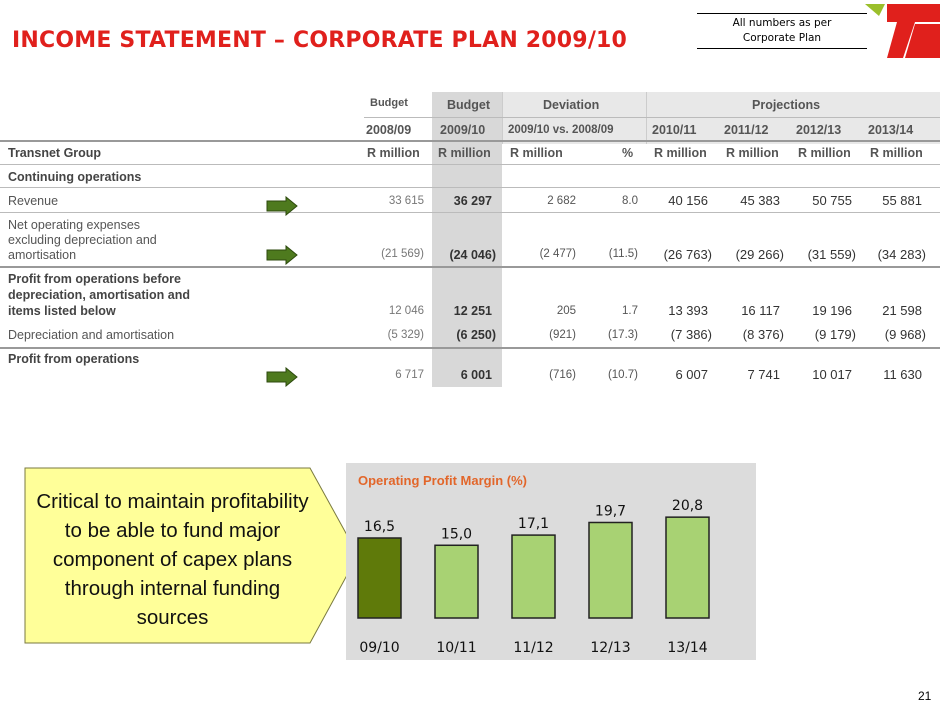  What do you see at coordinates (721, 118) in the screenshot?
I see `header-band` at bounding box center [721, 118].